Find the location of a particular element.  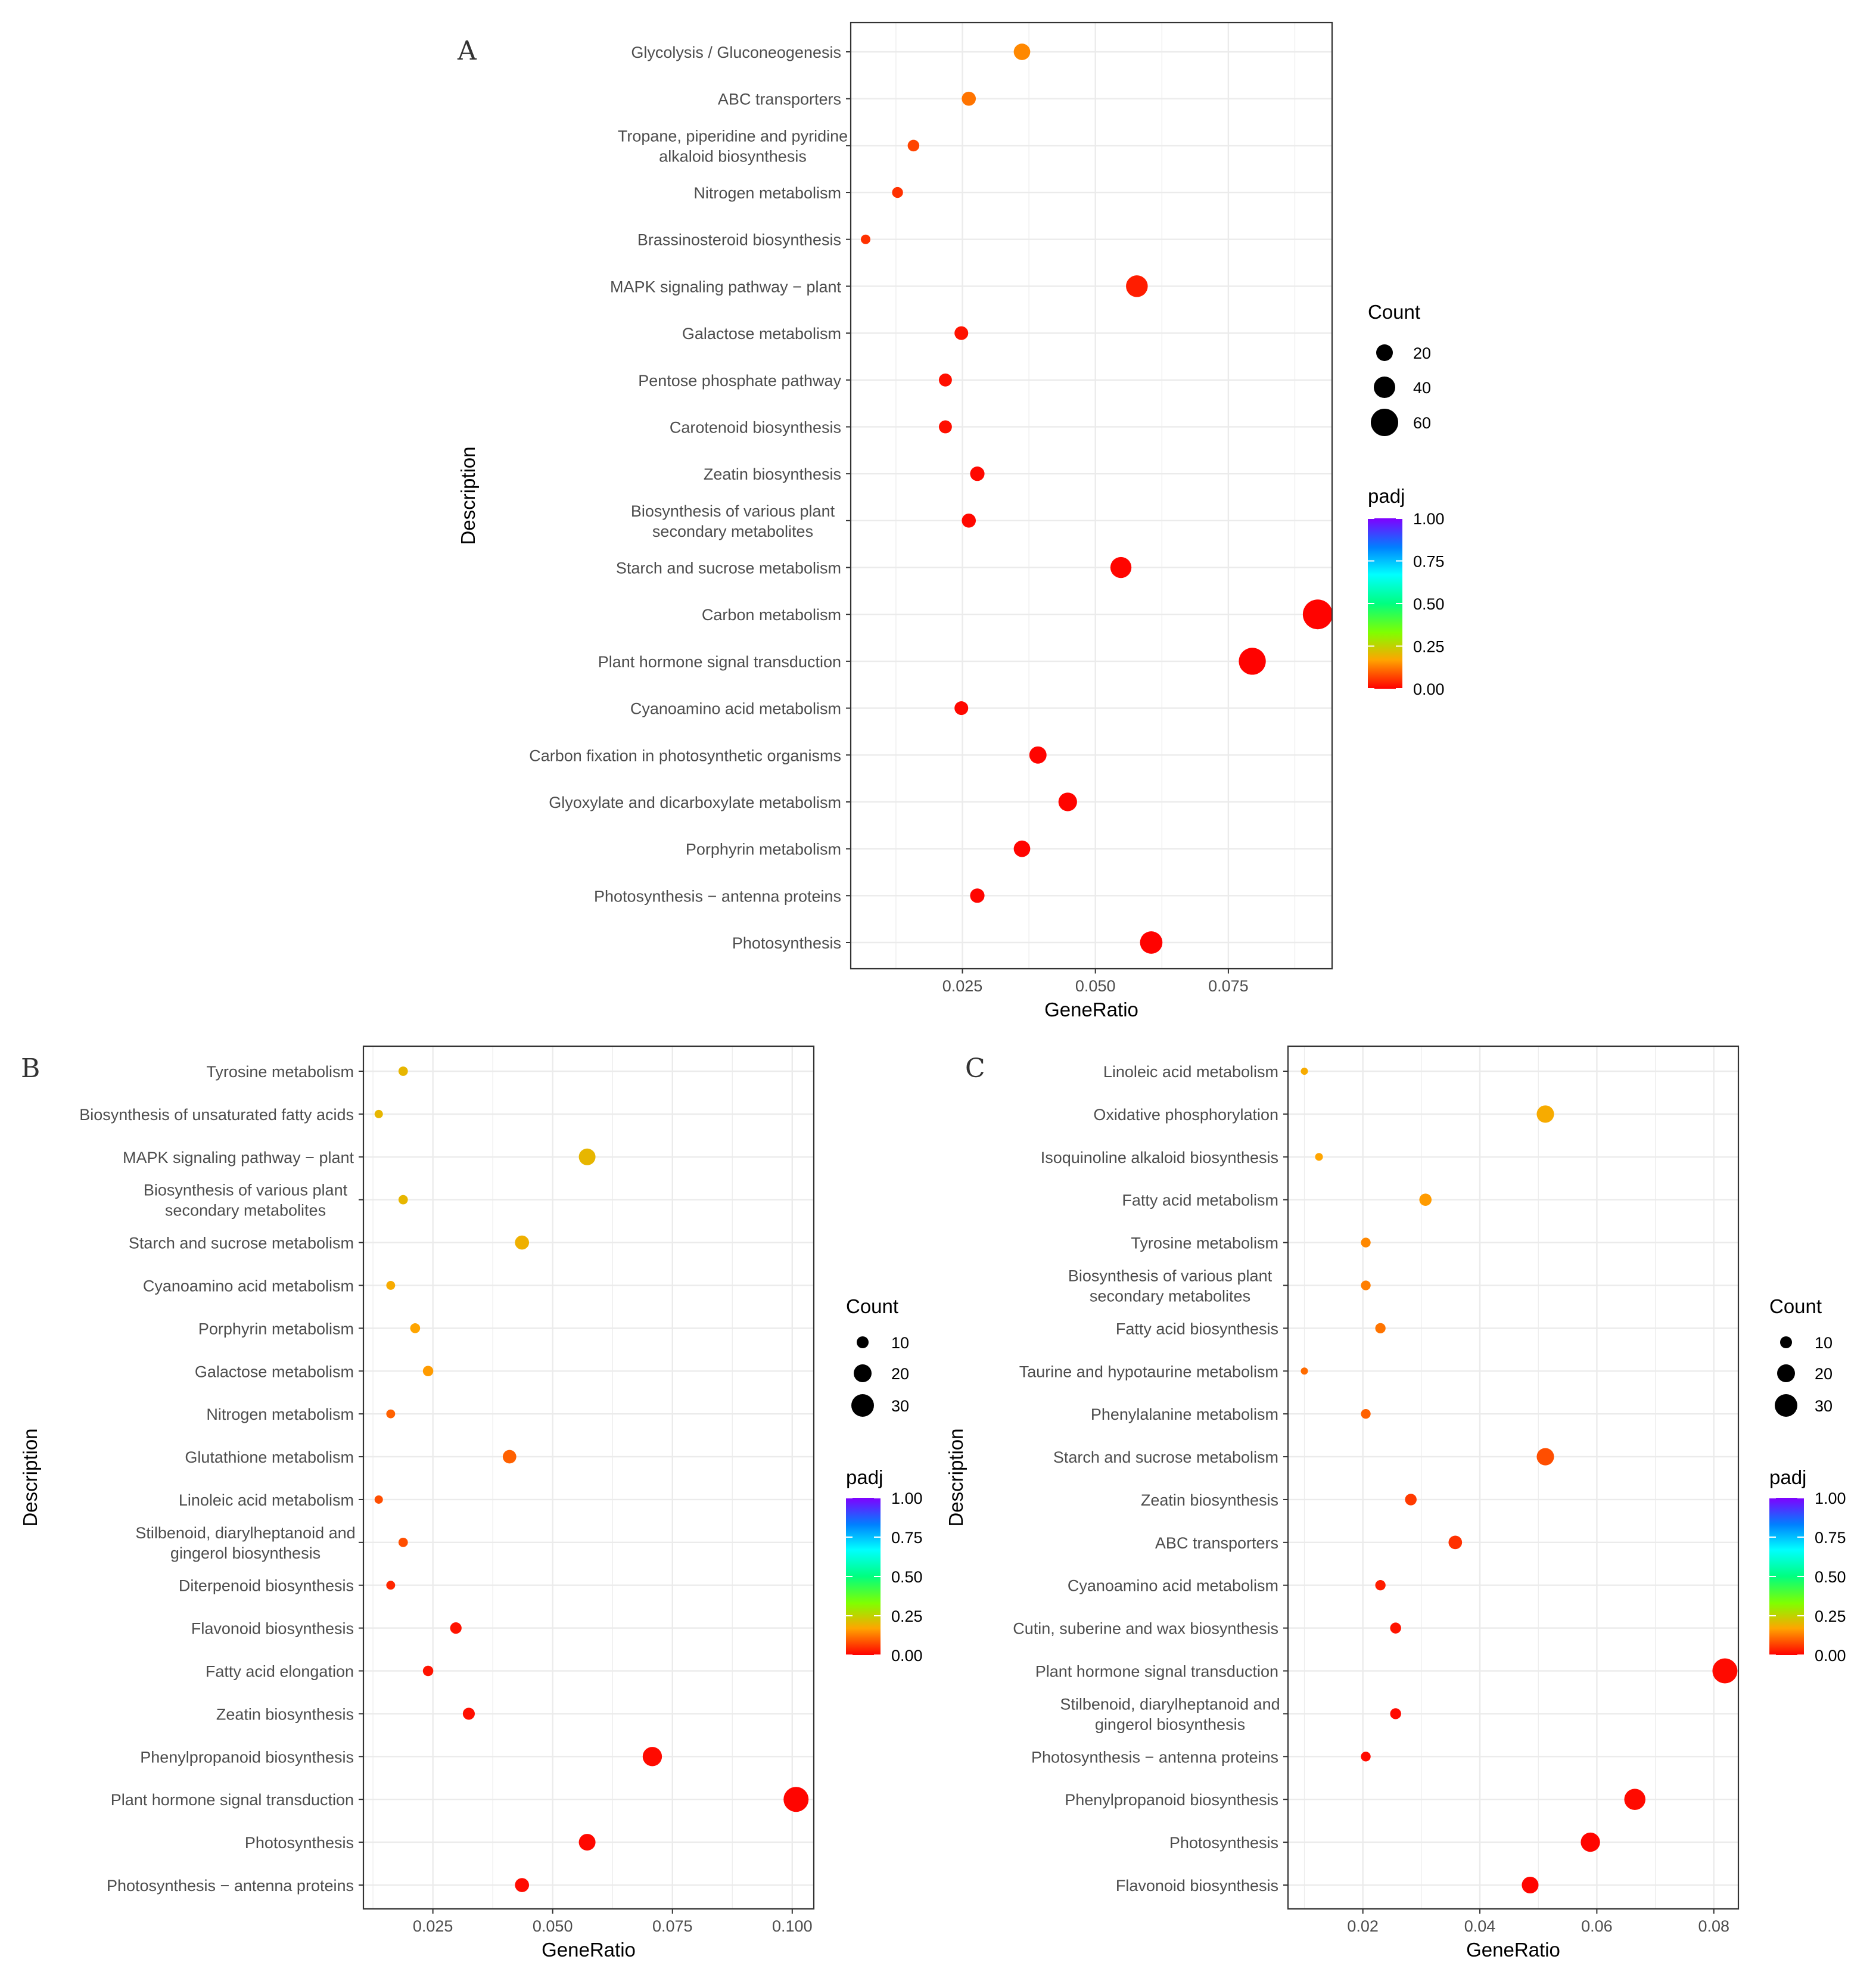

count-legend-label: 40 is located at coordinates (1422, 388).